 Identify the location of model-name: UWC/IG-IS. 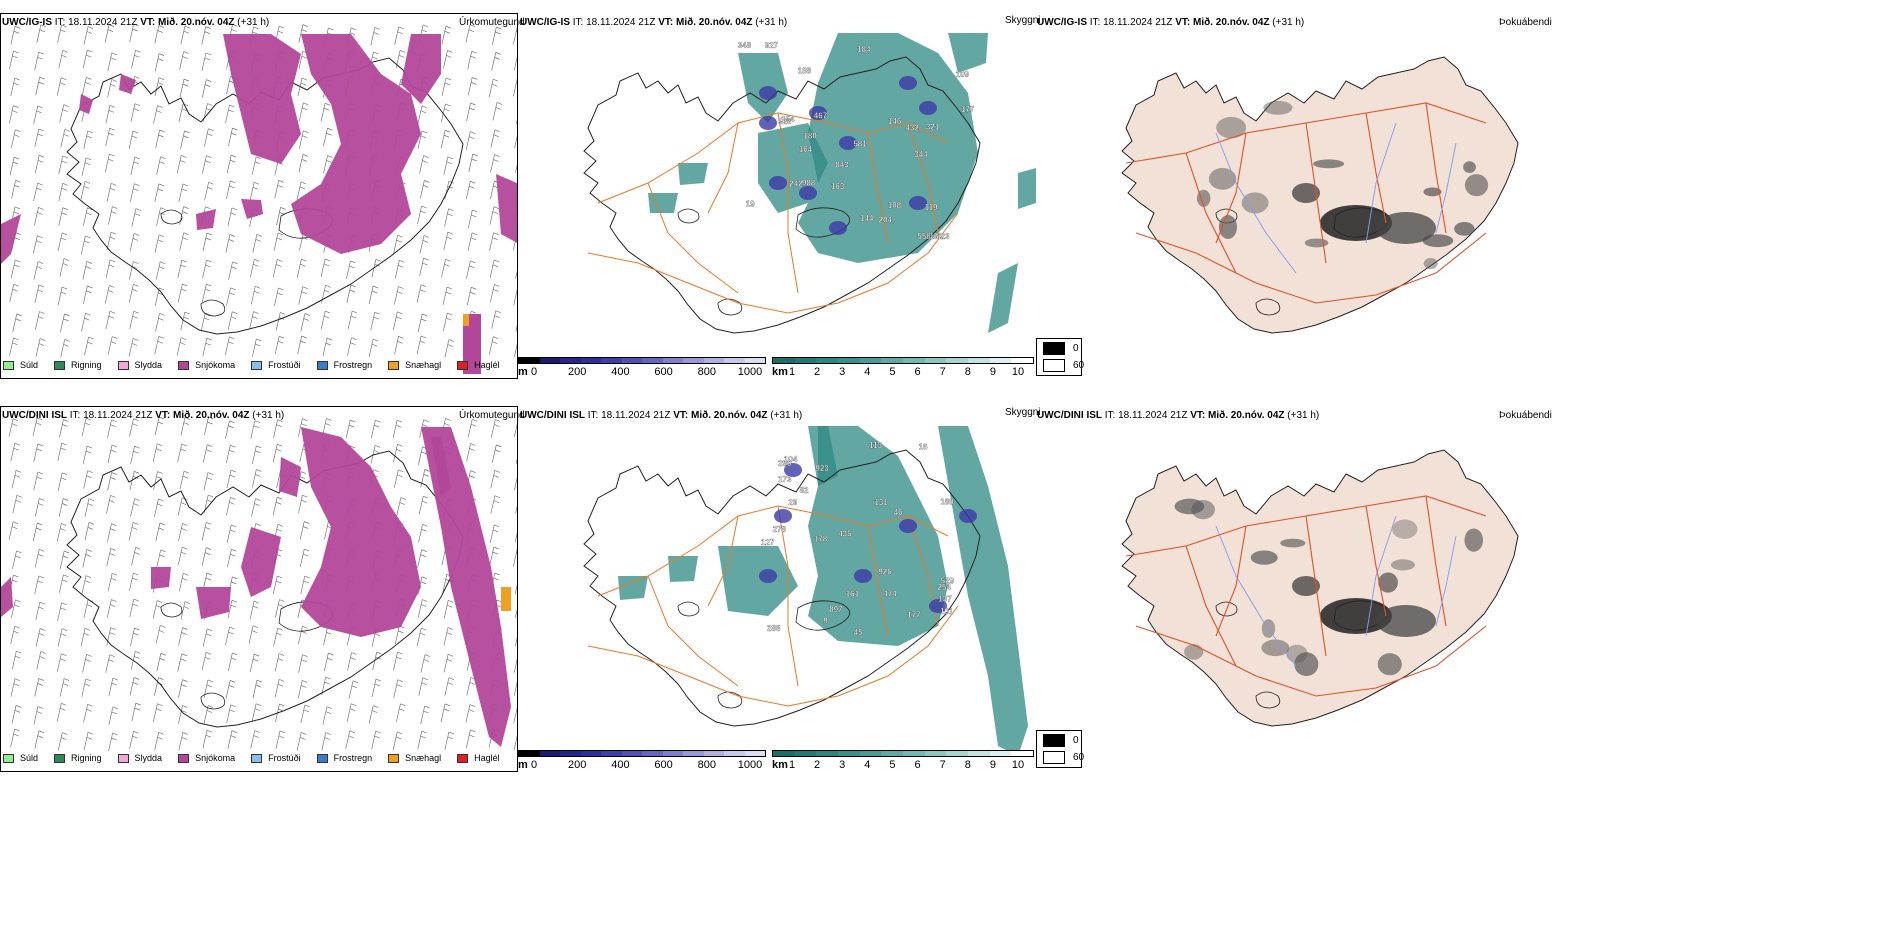
(545, 22).